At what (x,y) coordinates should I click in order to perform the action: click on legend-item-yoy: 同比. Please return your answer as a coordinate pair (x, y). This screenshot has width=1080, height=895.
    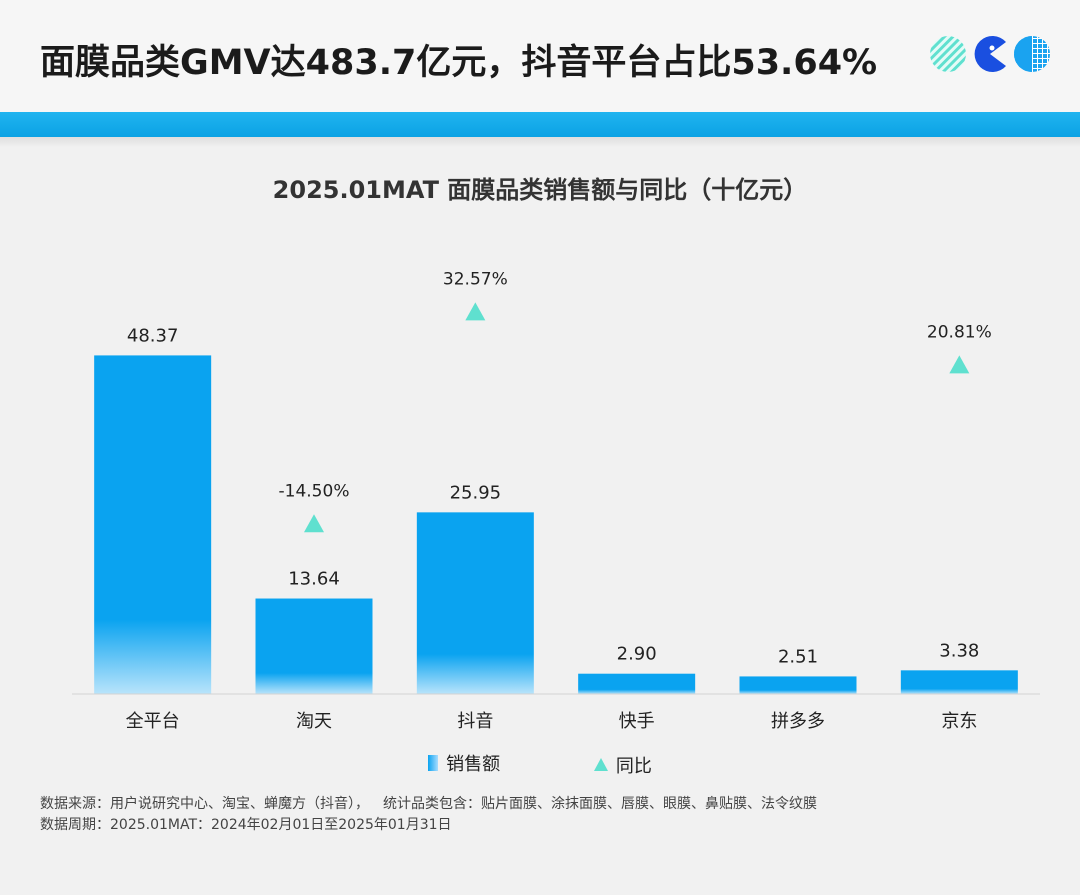
    Looking at the image, I should click on (622, 765).